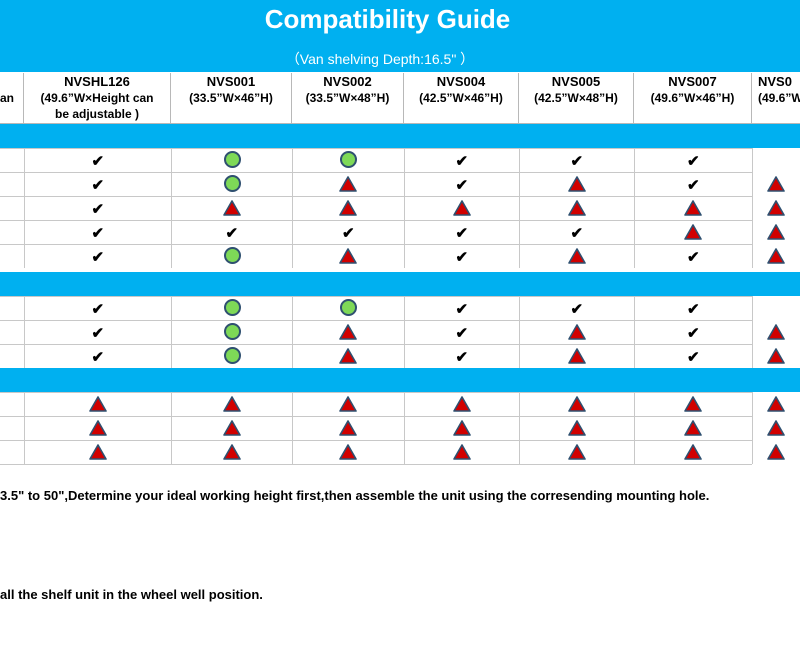 This screenshot has width=800, height=664. I want to click on column-code: NVSHL126, so click(97, 81).